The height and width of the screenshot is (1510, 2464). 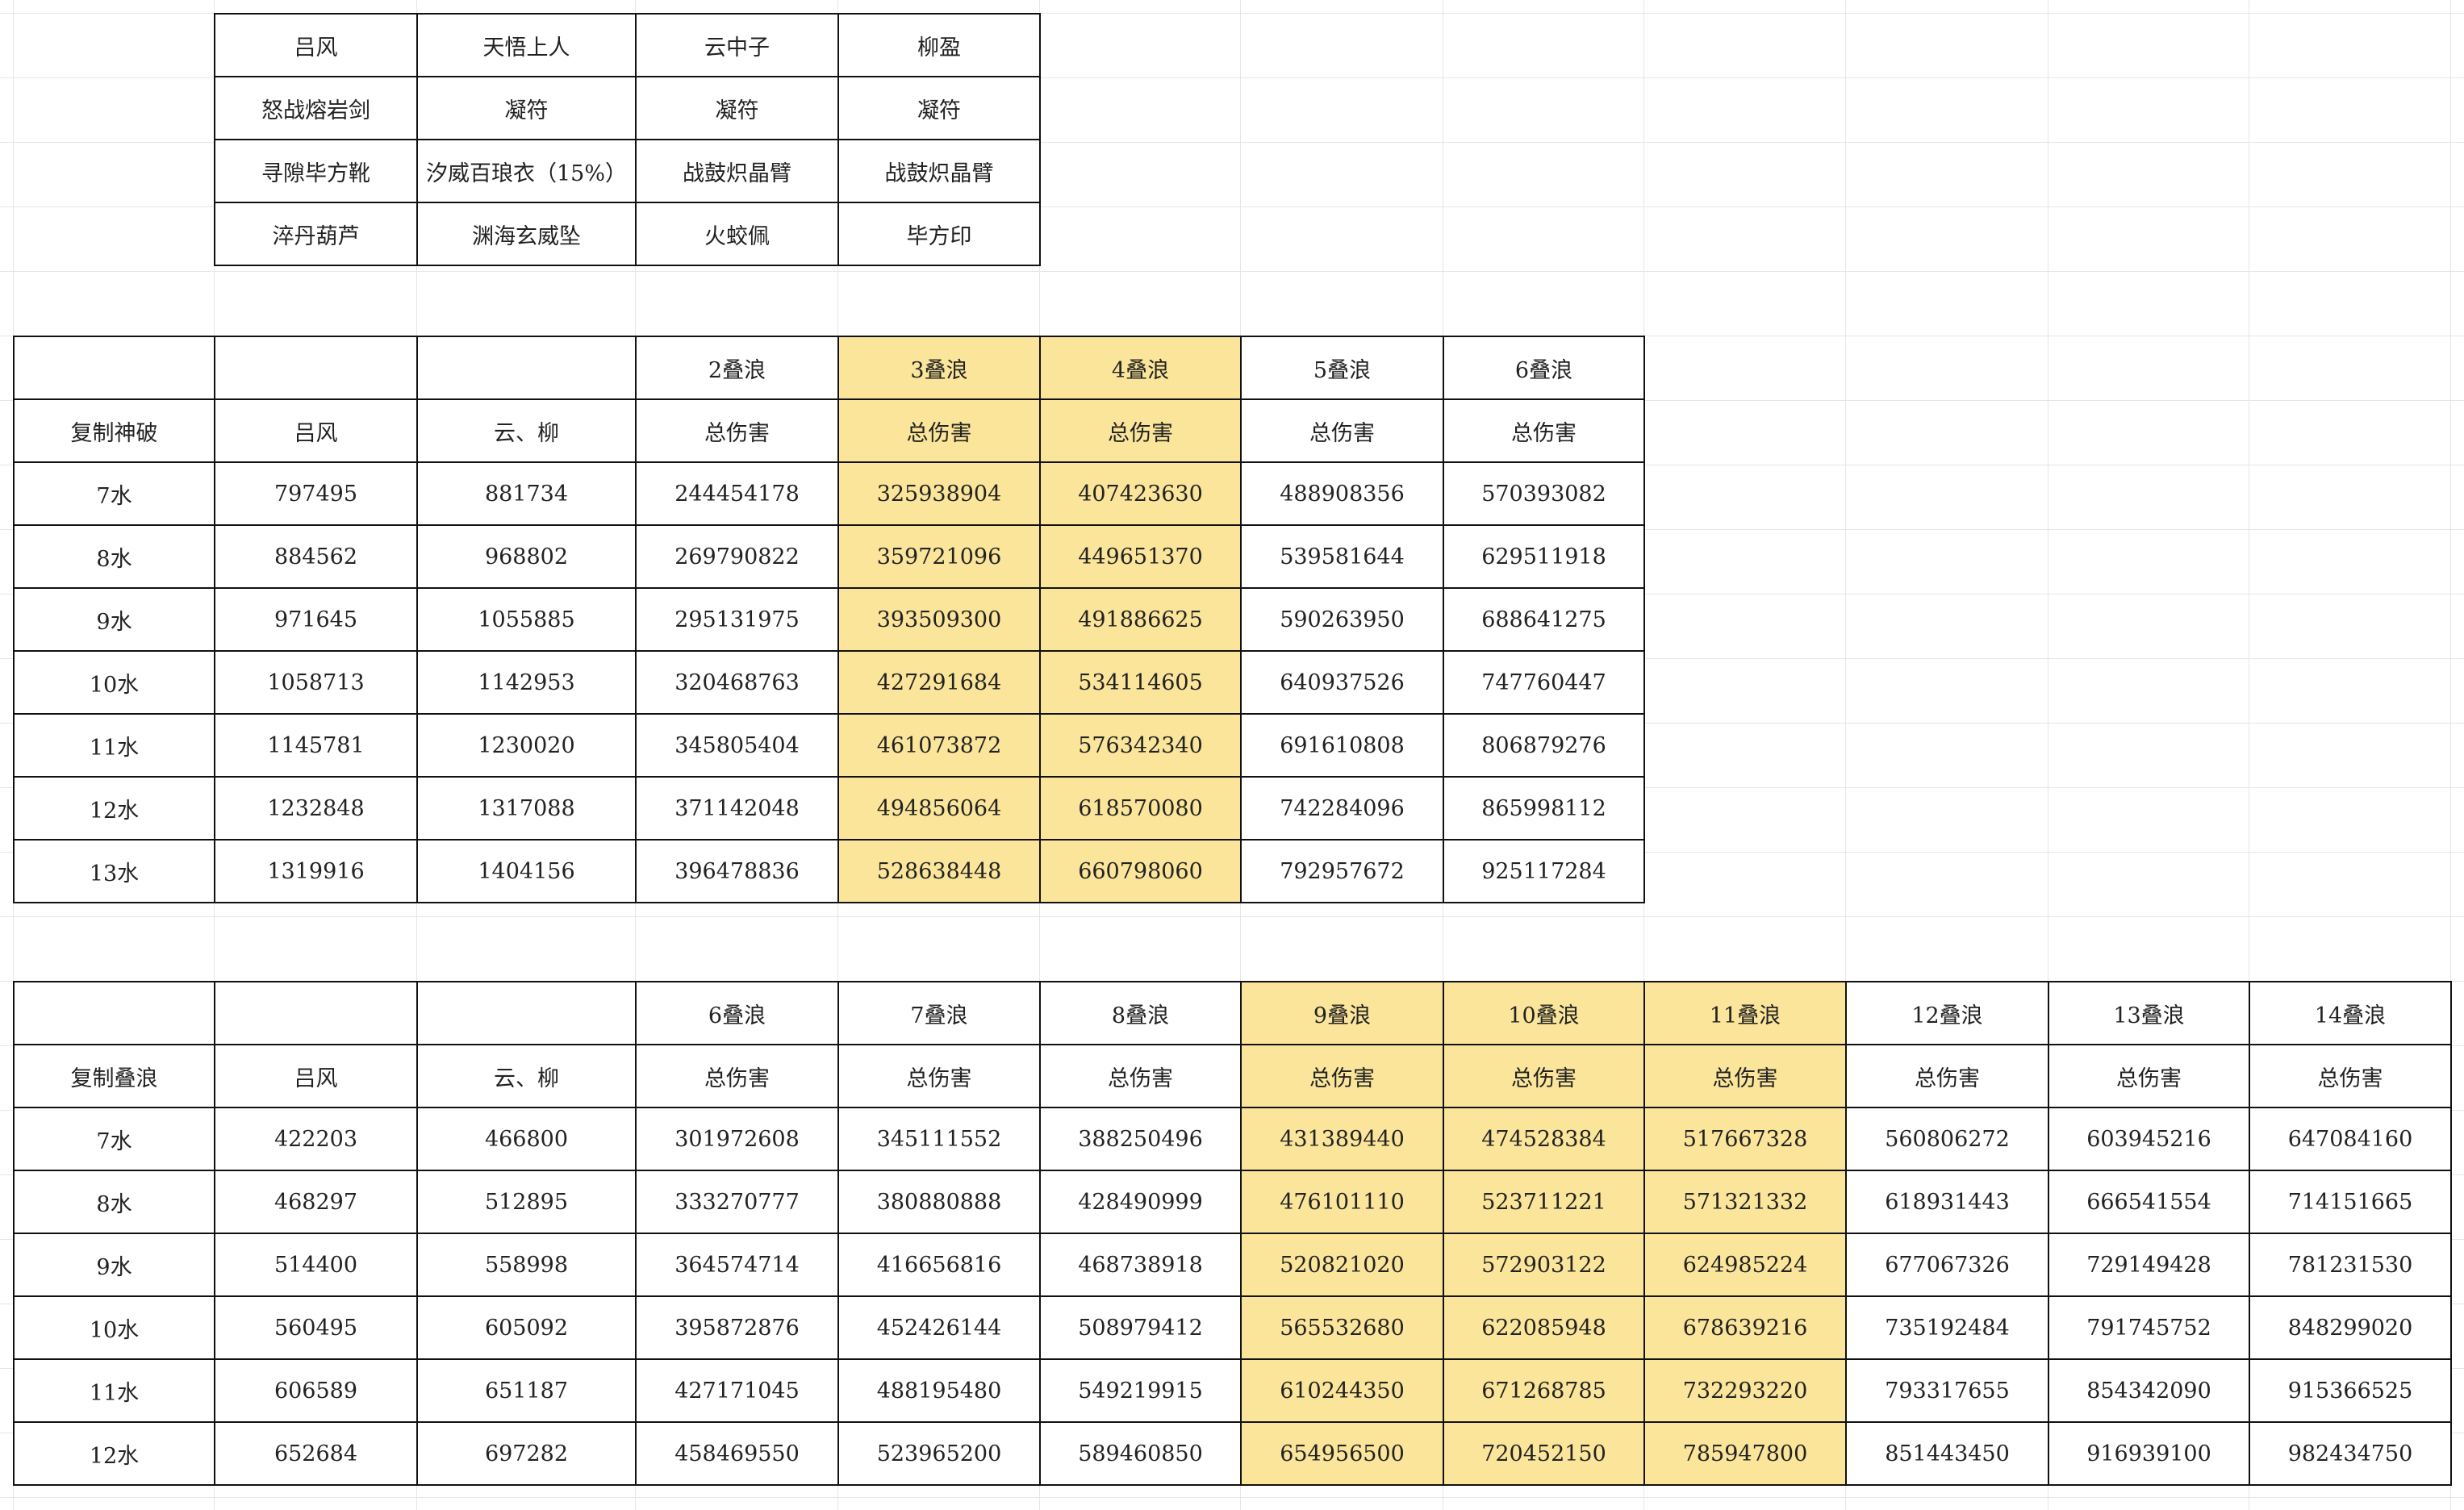 What do you see at coordinates (1745, 1453) in the screenshot?
I see `table-cell: 785947800` at bounding box center [1745, 1453].